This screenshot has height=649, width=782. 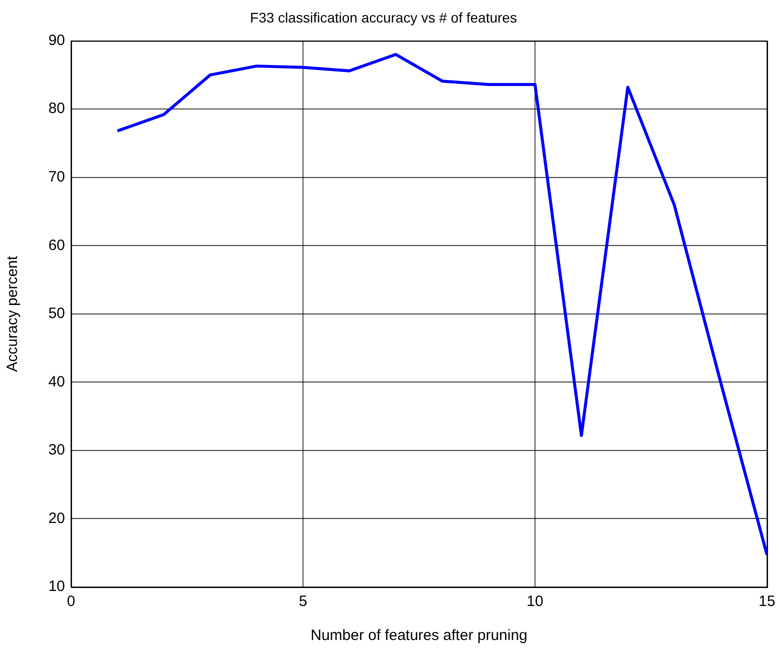 What do you see at coordinates (56, 40) in the screenshot?
I see `y-tick-label: 90` at bounding box center [56, 40].